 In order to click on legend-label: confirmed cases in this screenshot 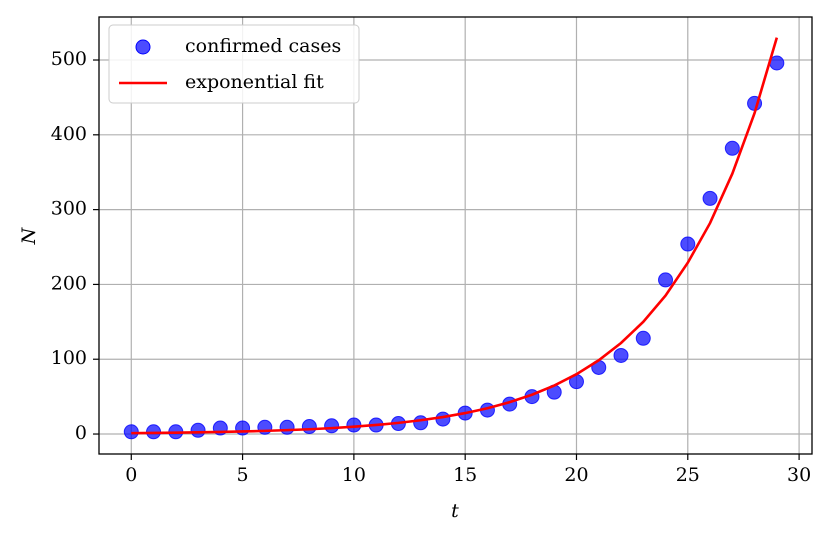, I will do `click(263, 46)`.